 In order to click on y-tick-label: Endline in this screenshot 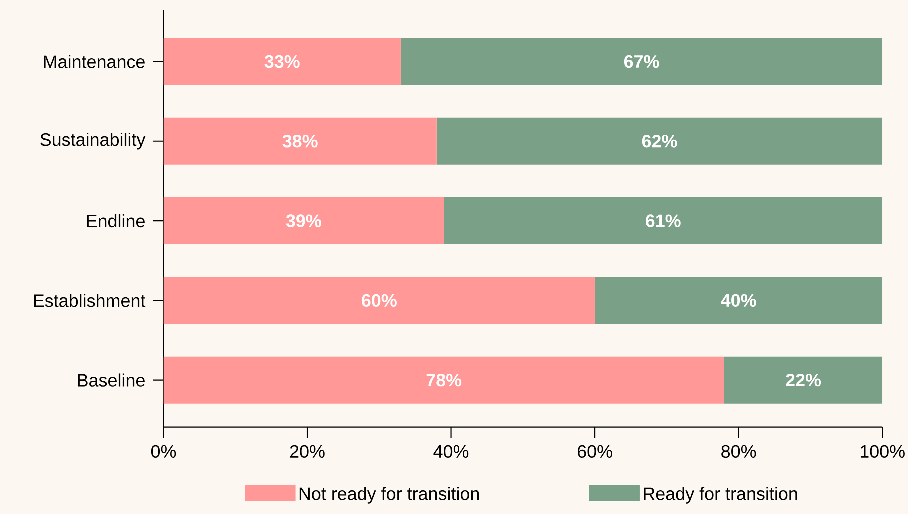, I will do `click(116, 221)`.